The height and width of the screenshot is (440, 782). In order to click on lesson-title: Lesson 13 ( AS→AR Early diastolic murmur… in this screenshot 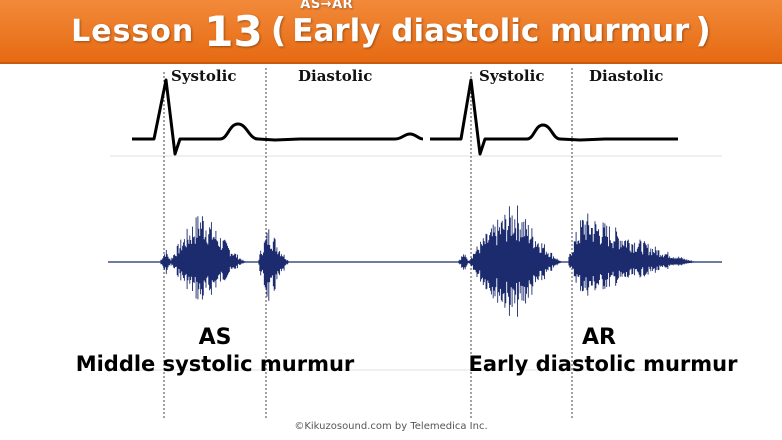, I will do `click(391, 31)`.